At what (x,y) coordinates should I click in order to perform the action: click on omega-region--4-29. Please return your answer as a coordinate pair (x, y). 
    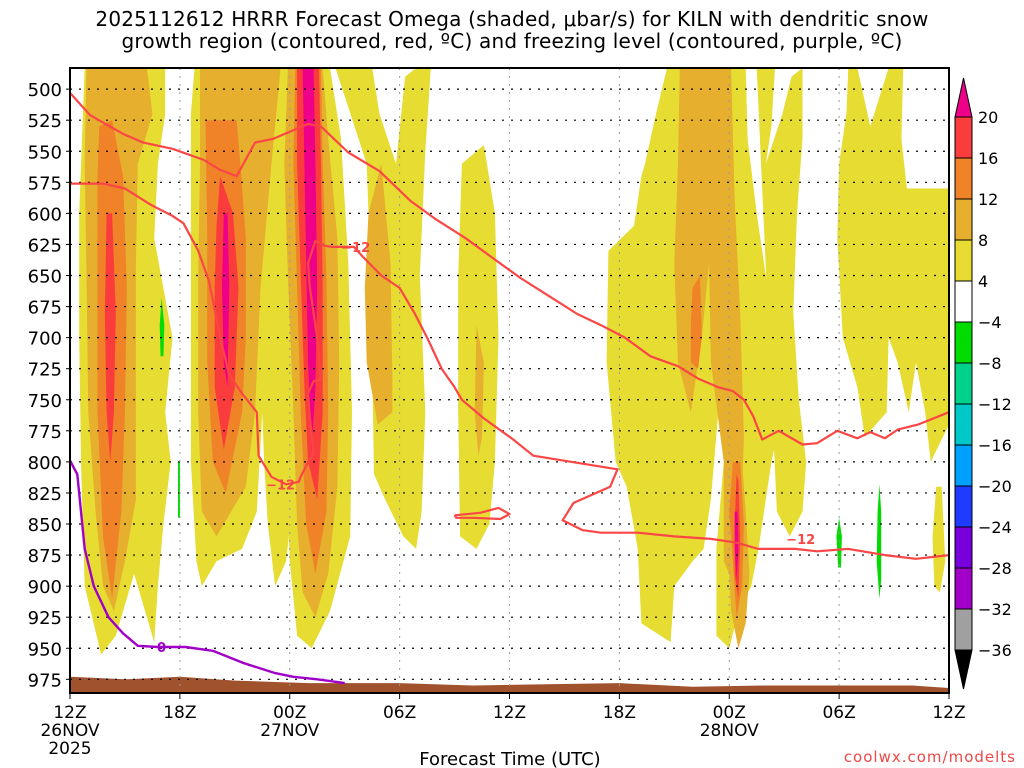
    Looking at the image, I should click on (179, 489).